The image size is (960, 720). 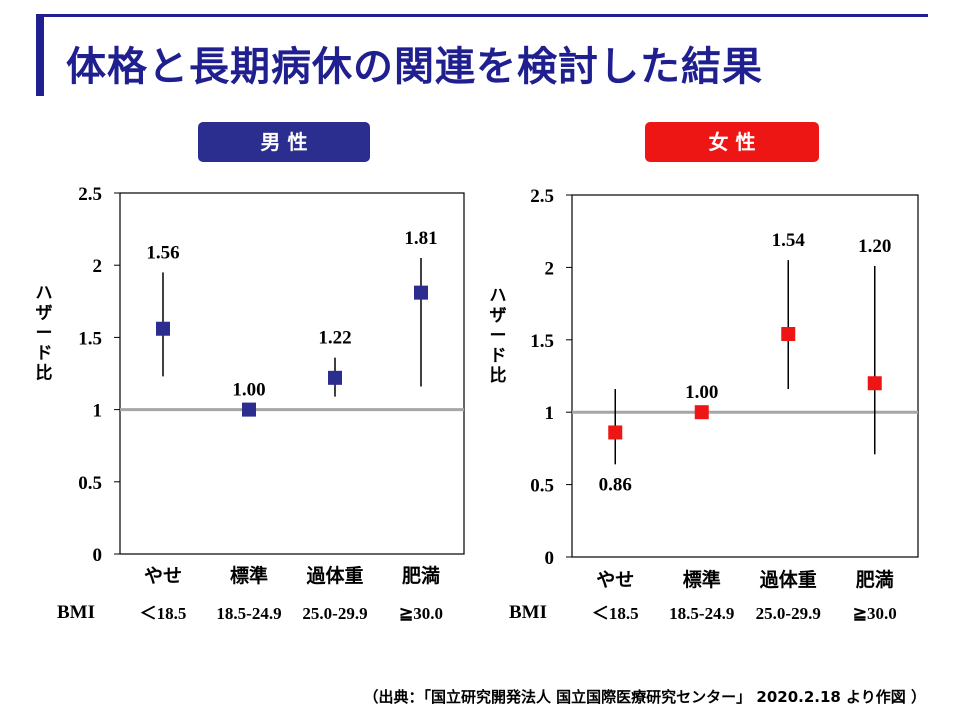 What do you see at coordinates (702, 579) in the screenshot?
I see `female-category-label: 標準` at bounding box center [702, 579].